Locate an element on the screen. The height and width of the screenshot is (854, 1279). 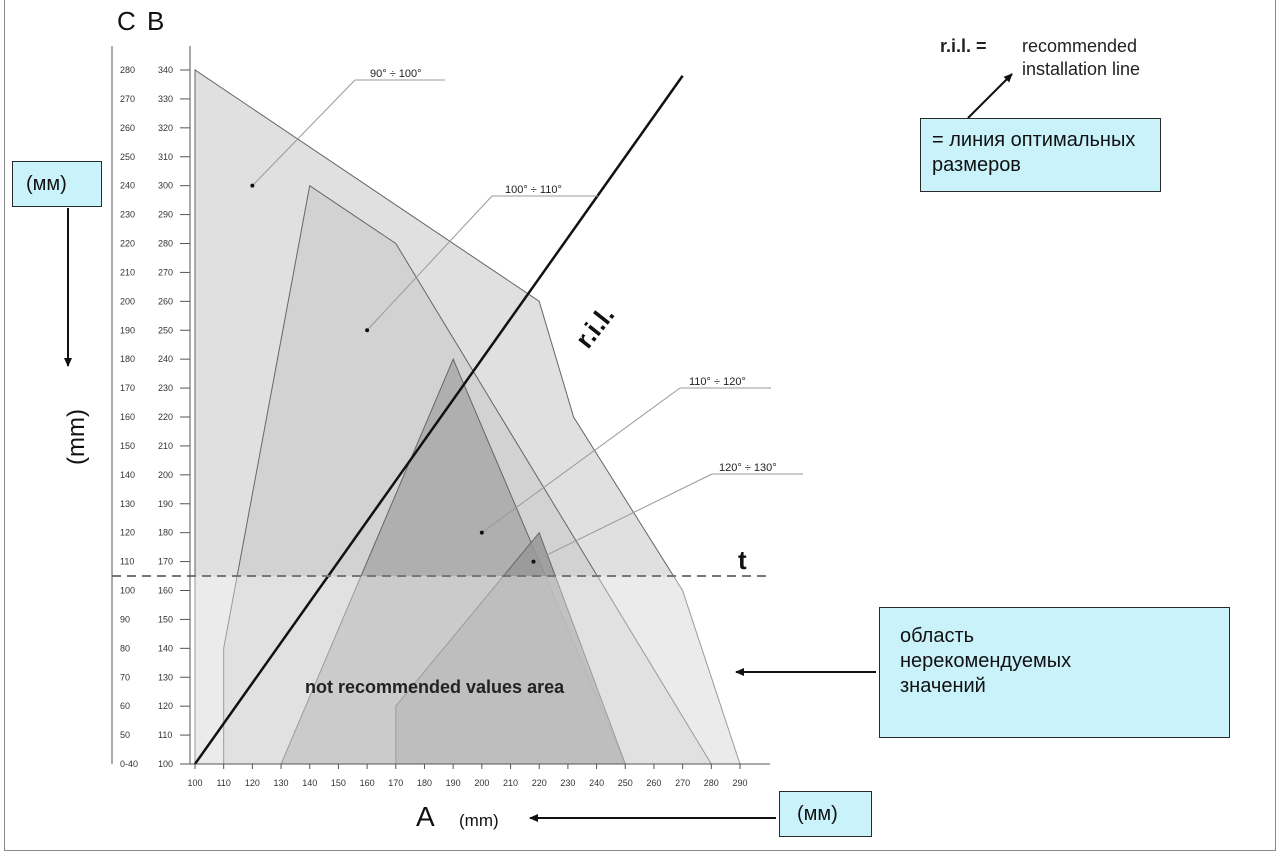
c-axis-tick-label: 190 is located at coordinates (127, 330).